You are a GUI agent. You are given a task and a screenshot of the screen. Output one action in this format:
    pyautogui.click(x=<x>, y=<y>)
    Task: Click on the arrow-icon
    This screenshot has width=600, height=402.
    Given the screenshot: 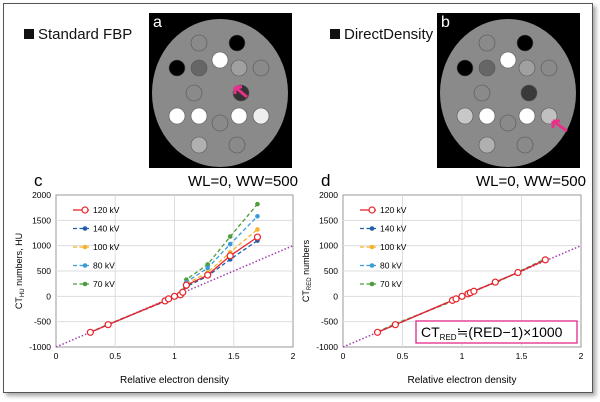 What is the action you would take?
    pyautogui.click(x=240, y=92)
    